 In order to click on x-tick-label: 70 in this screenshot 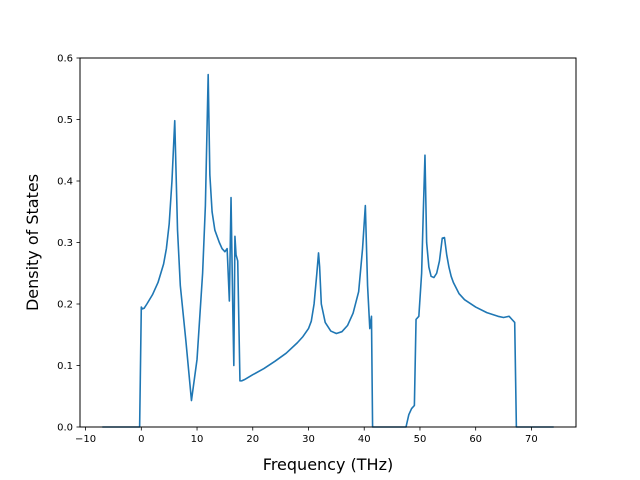, I will do `click(531, 439)`.